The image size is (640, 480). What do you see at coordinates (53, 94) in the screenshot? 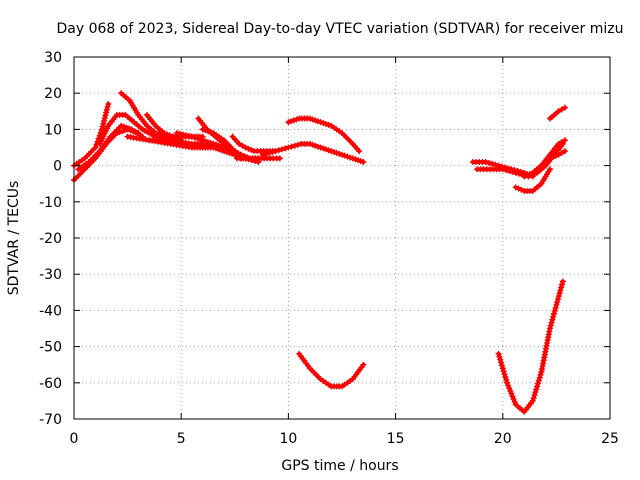
I see `y-tick-label: 20` at bounding box center [53, 94].